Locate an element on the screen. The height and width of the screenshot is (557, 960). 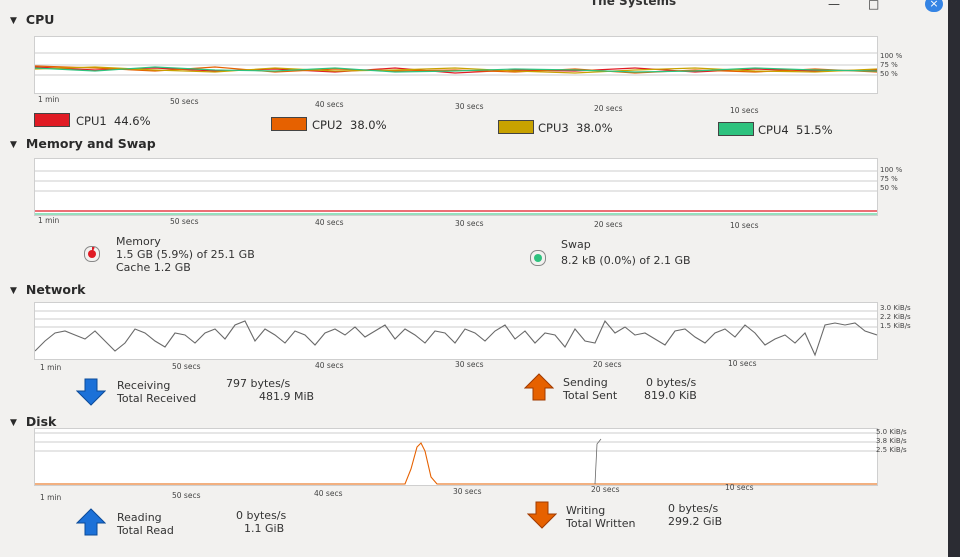
cpu-section-toggle: ▼ CPU is located at coordinates (32, 19).